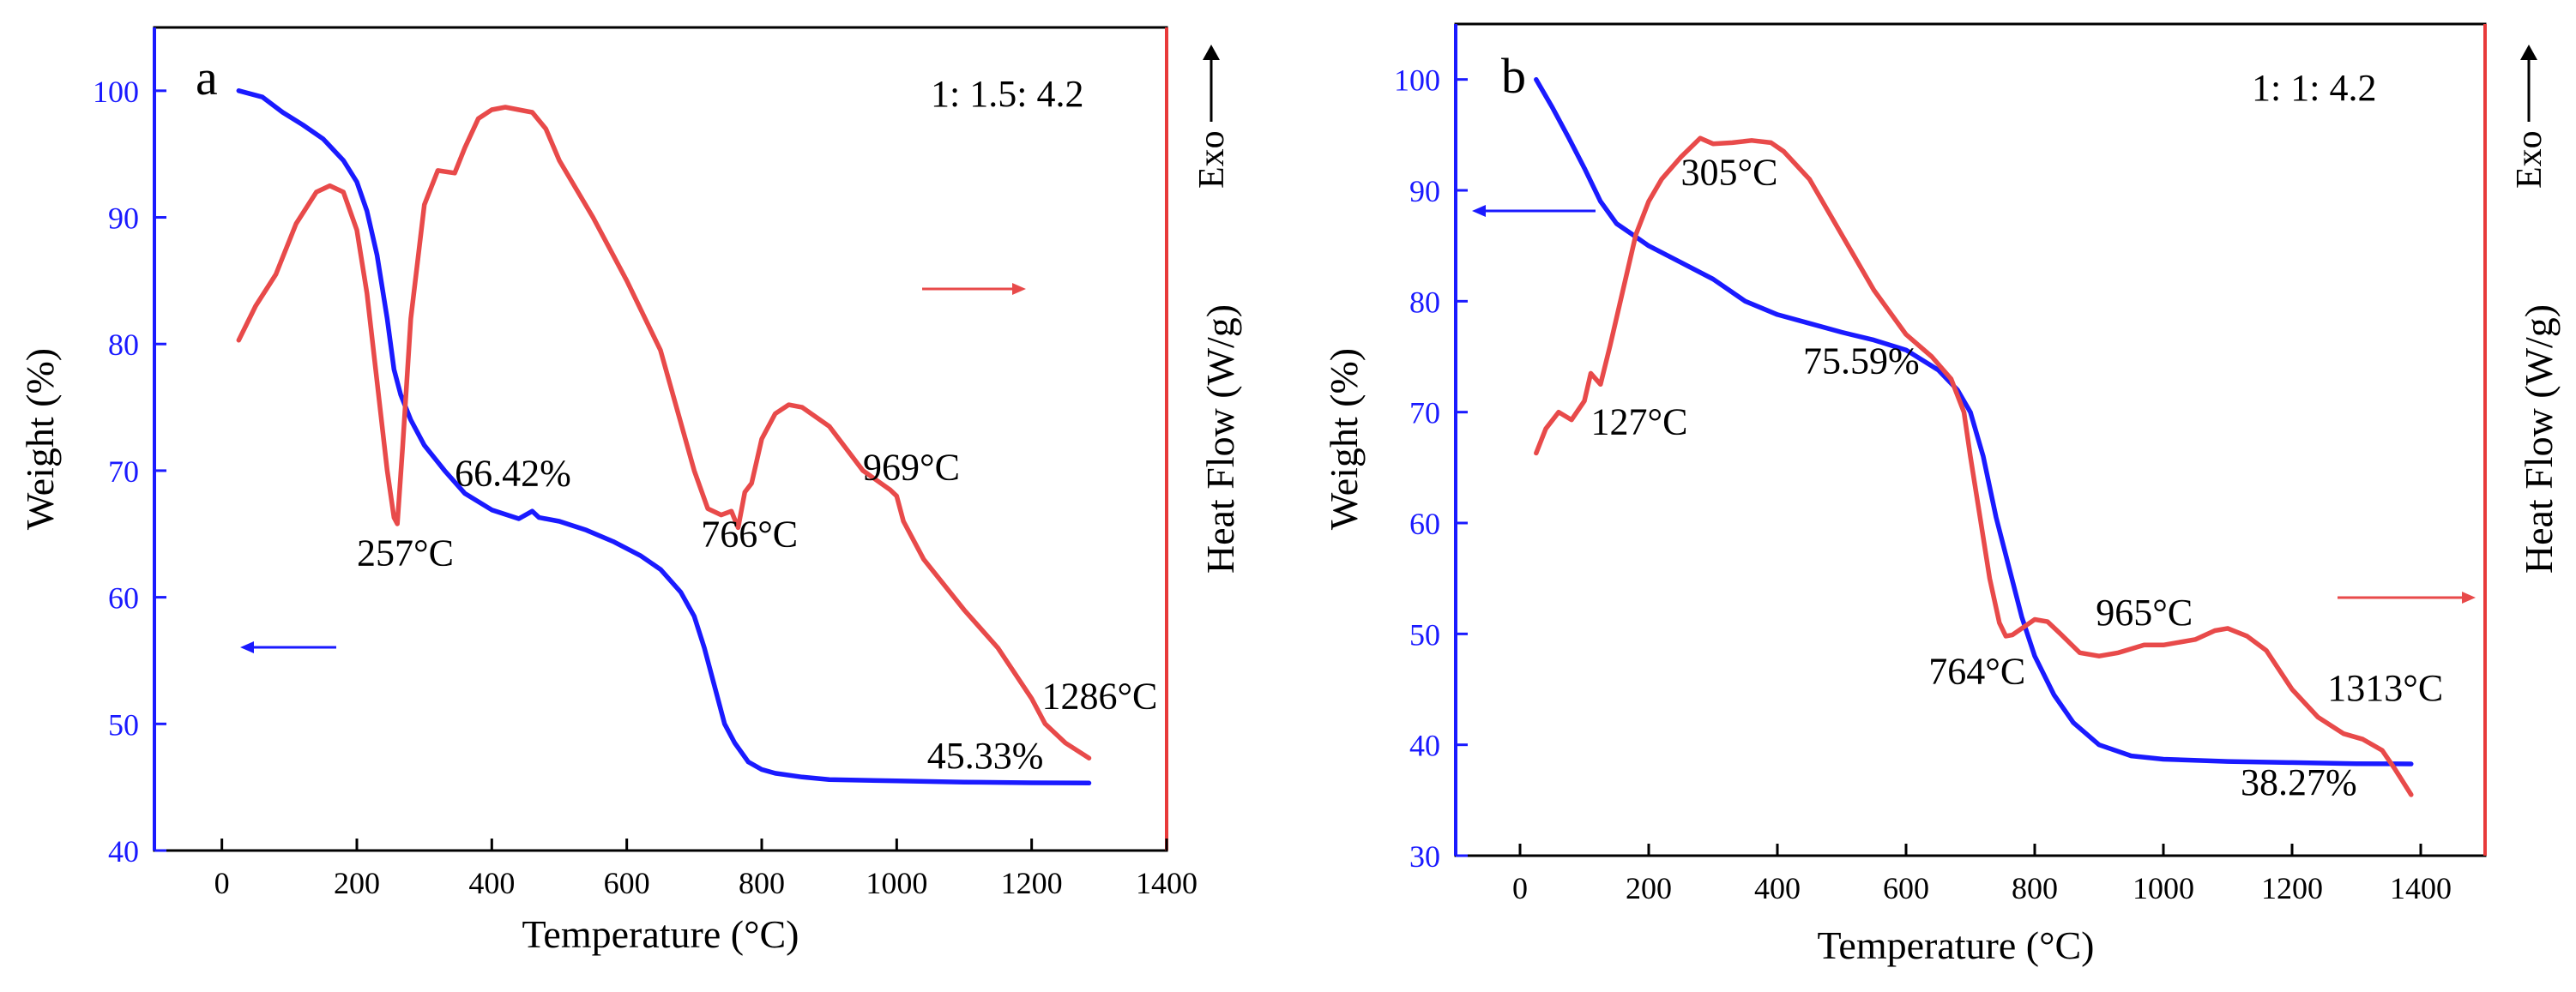 The image size is (2576, 992). What do you see at coordinates (1424, 634) in the screenshot?
I see `panel-b-y-tick-label: 50` at bounding box center [1424, 634].